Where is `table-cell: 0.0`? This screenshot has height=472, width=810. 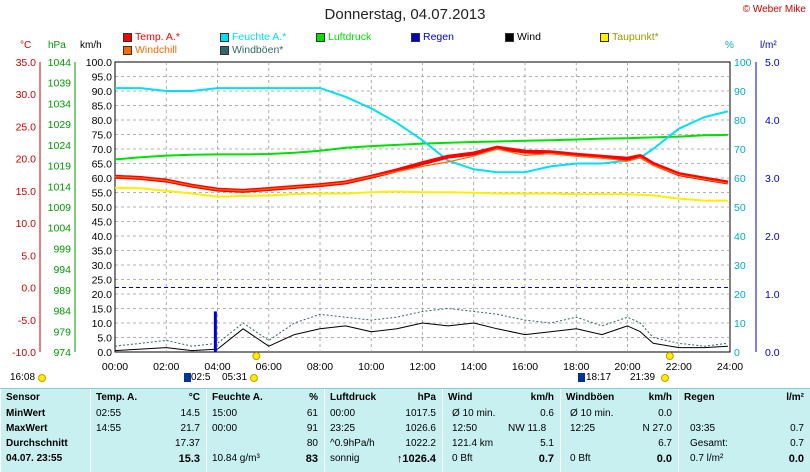
table-cell: 0.0 is located at coordinates (796, 459).